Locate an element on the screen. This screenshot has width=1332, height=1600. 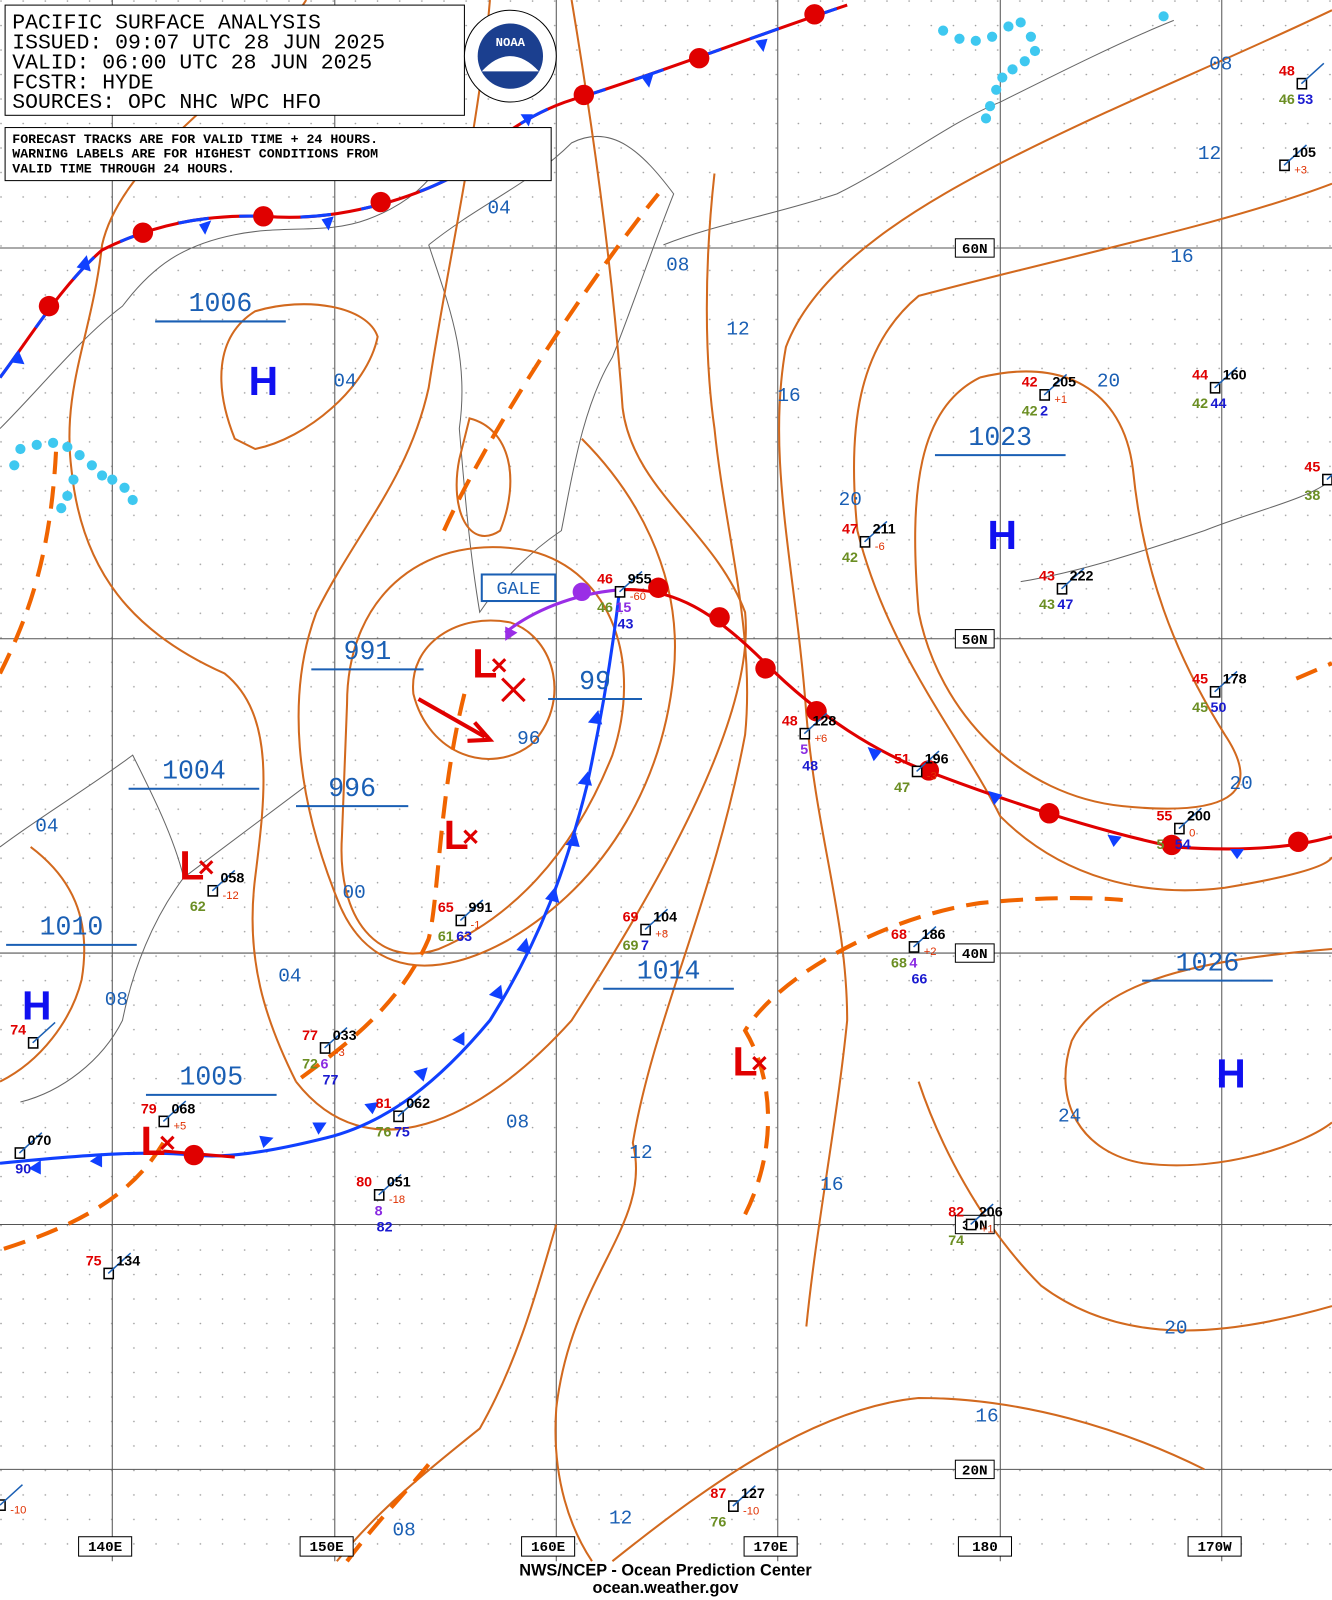
lat-label: 60N is located at coordinates (975, 250).